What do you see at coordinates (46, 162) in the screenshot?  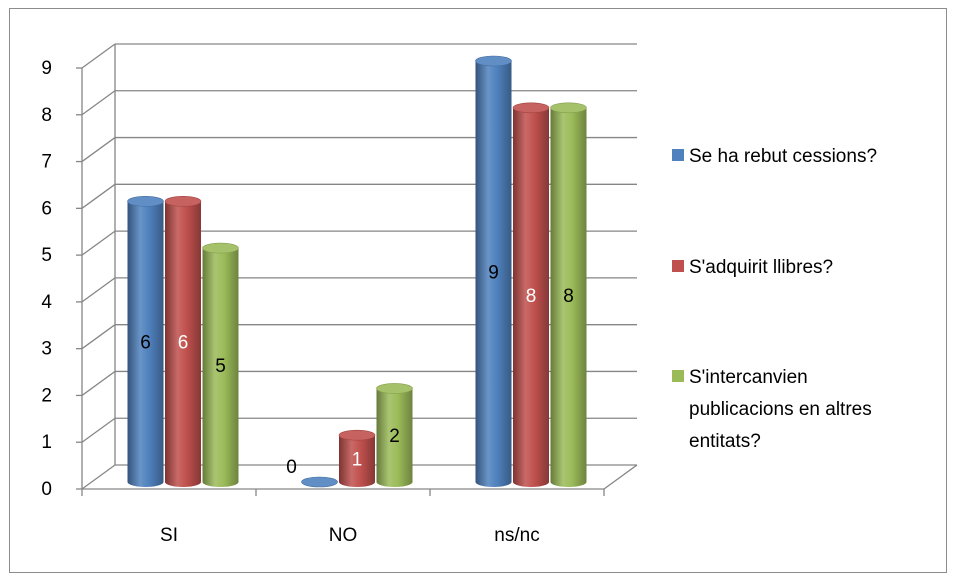 I see `y-tick-label: 7` at bounding box center [46, 162].